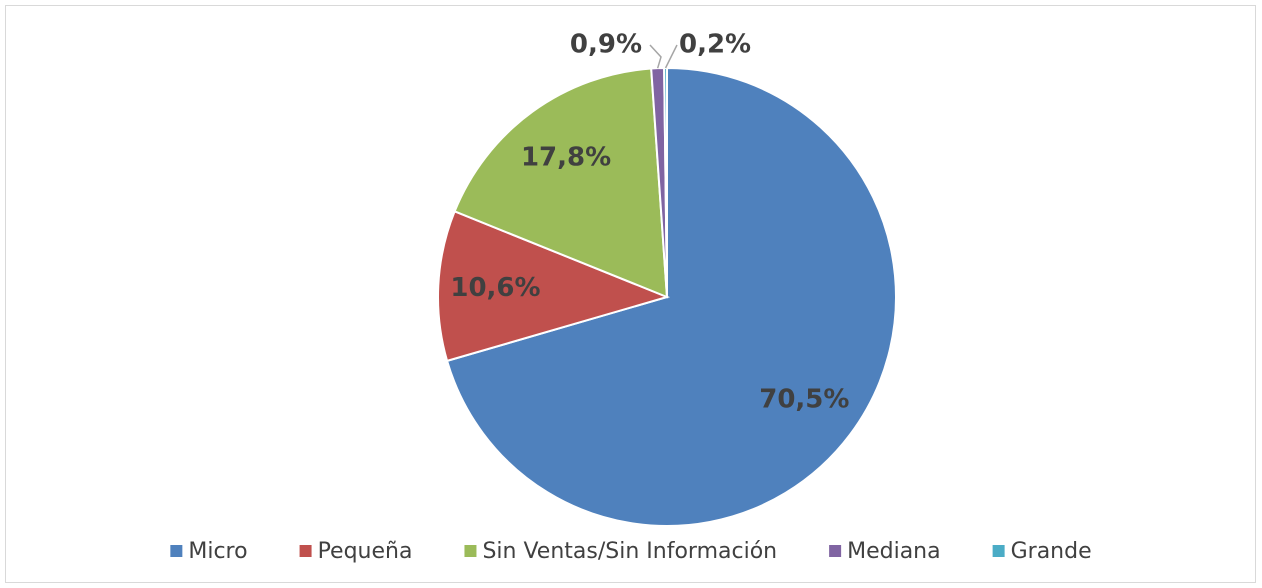 This screenshot has height=588, width=1262. I want to click on legend-label: Pequeña, so click(365, 551).